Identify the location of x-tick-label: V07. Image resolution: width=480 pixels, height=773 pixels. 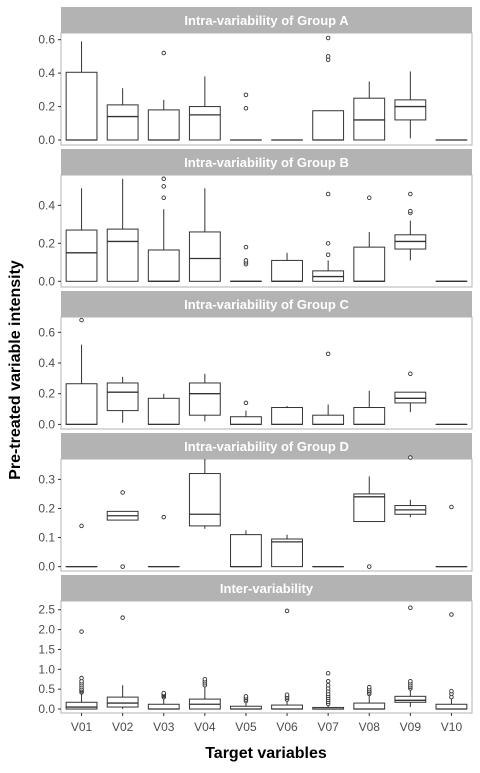
(328, 727).